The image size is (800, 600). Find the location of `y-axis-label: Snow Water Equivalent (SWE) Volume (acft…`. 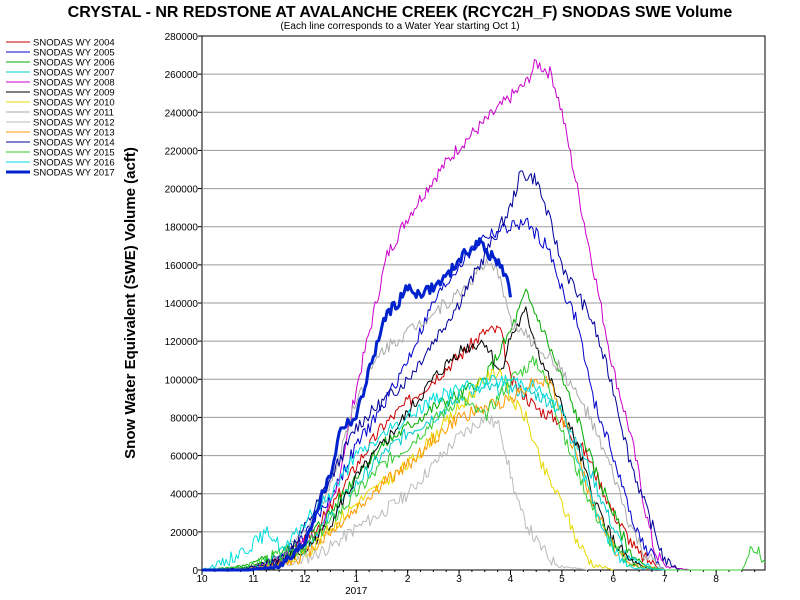

y-axis-label: Snow Water Equivalent (SWE) Volume (acft… is located at coordinates (130, 303).